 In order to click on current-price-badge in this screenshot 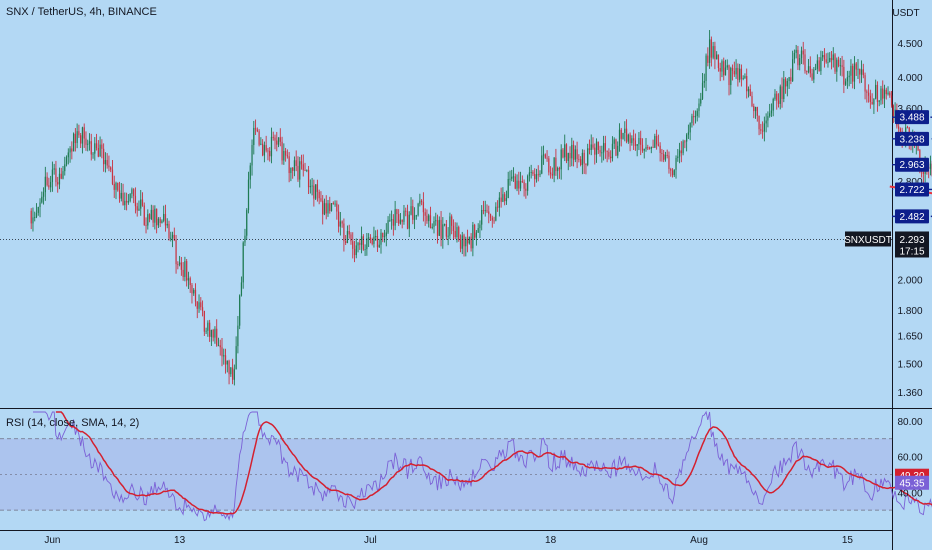, I will do `click(912, 244)`.